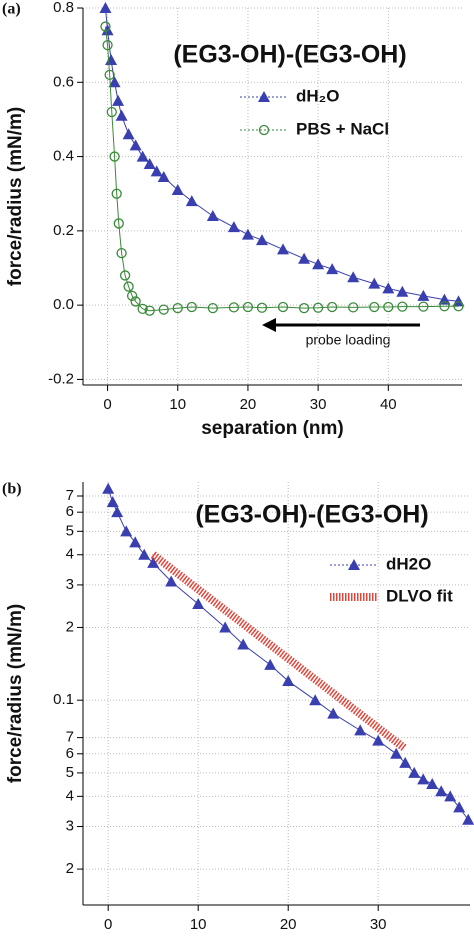 The height and width of the screenshot is (937, 474). Describe the element at coordinates (15, 693) in the screenshot. I see `y-axis-label: force/radius (mN/m)` at that location.